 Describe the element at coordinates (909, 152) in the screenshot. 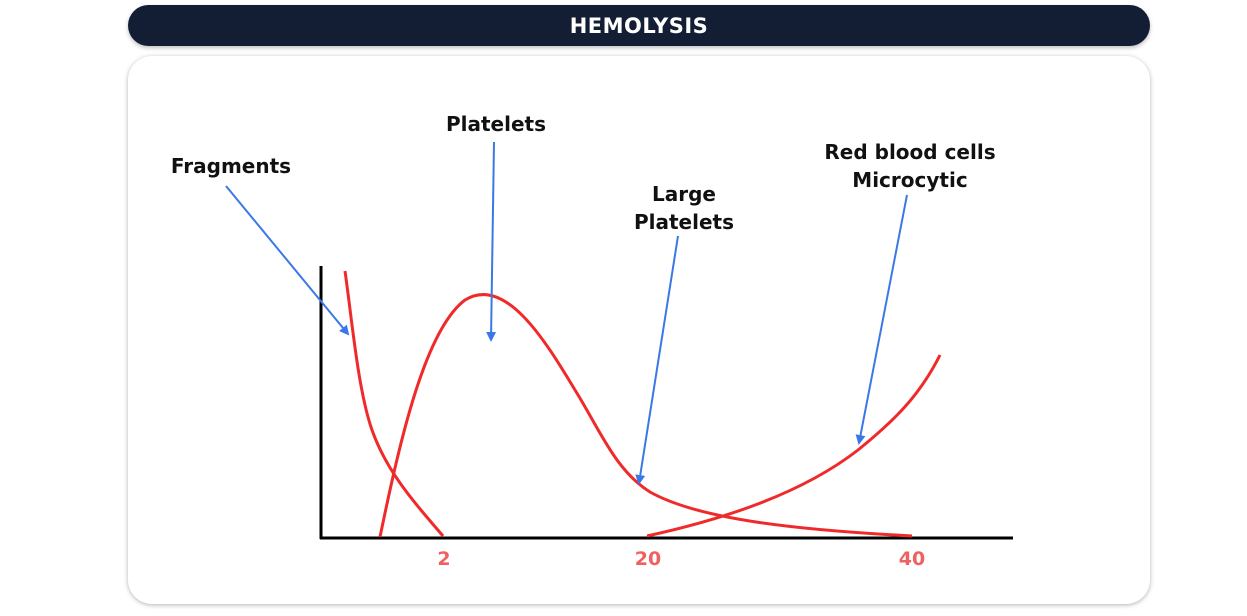

I see `rbc-label-line1: Red blood cells` at that location.